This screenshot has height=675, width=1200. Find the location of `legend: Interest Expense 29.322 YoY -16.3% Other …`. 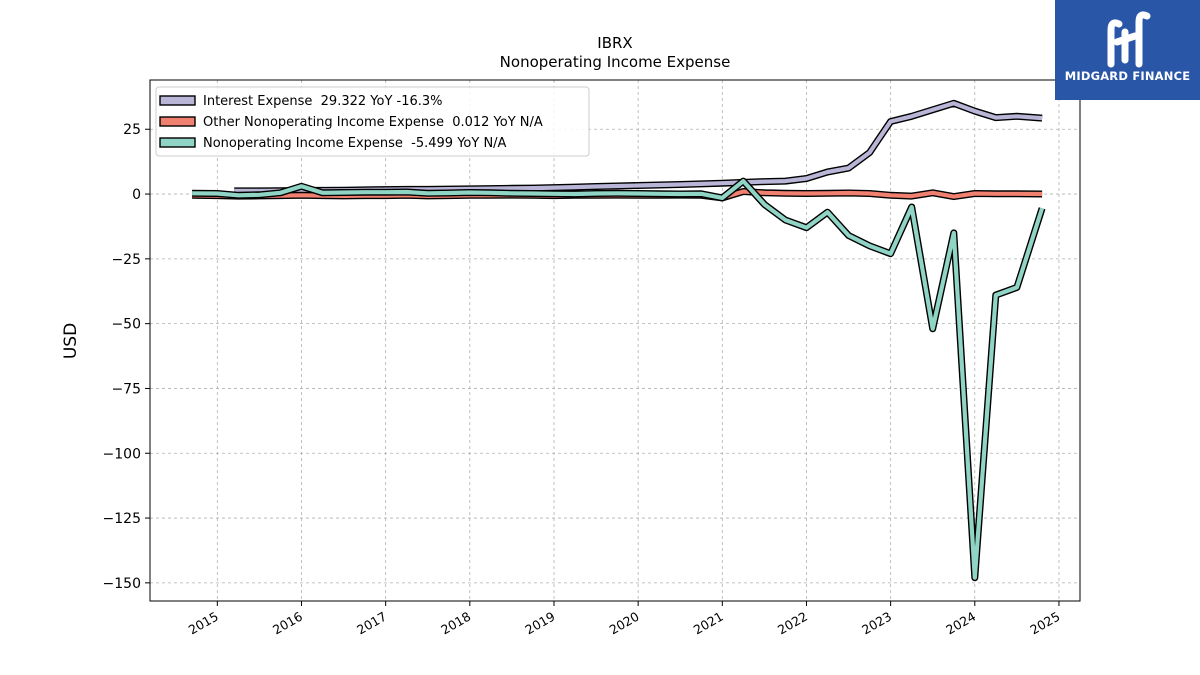

legend: Interest Expense 29.322 YoY -16.3% Other … is located at coordinates (372, 121).